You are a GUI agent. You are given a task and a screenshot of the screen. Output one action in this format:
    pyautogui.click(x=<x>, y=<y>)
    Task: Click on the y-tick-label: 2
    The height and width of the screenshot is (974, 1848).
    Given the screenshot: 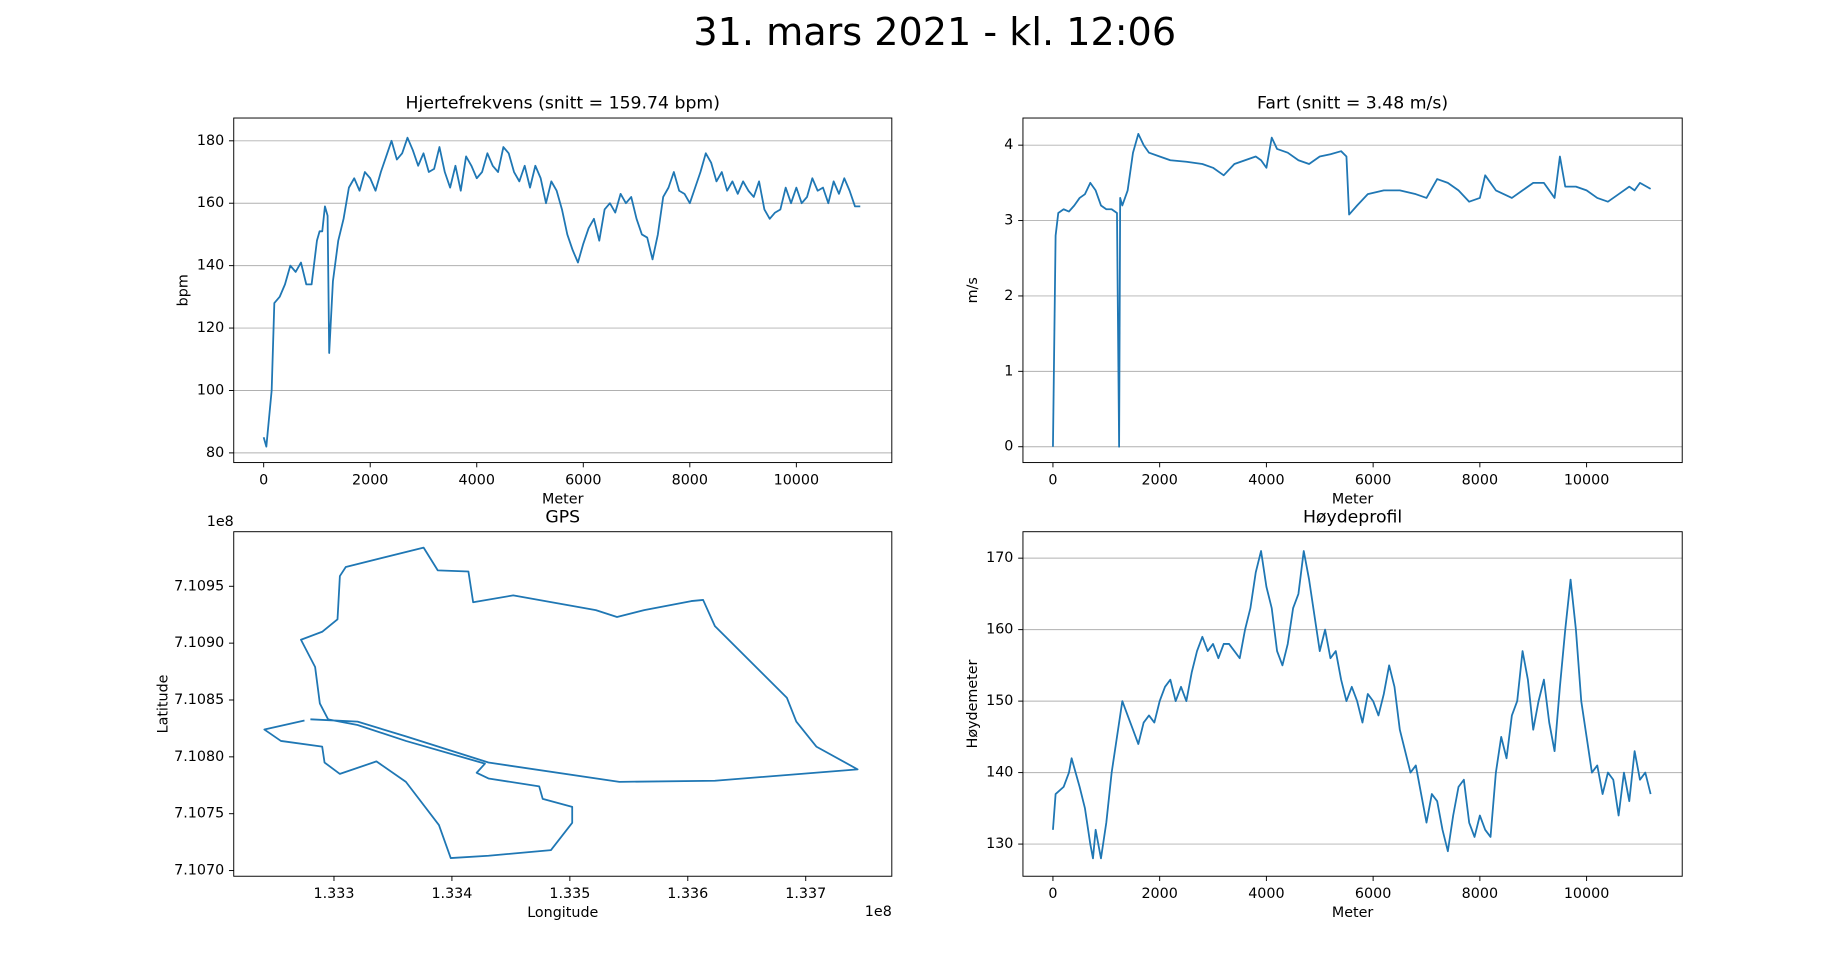 What is the action you would take?
    pyautogui.click(x=1008, y=296)
    